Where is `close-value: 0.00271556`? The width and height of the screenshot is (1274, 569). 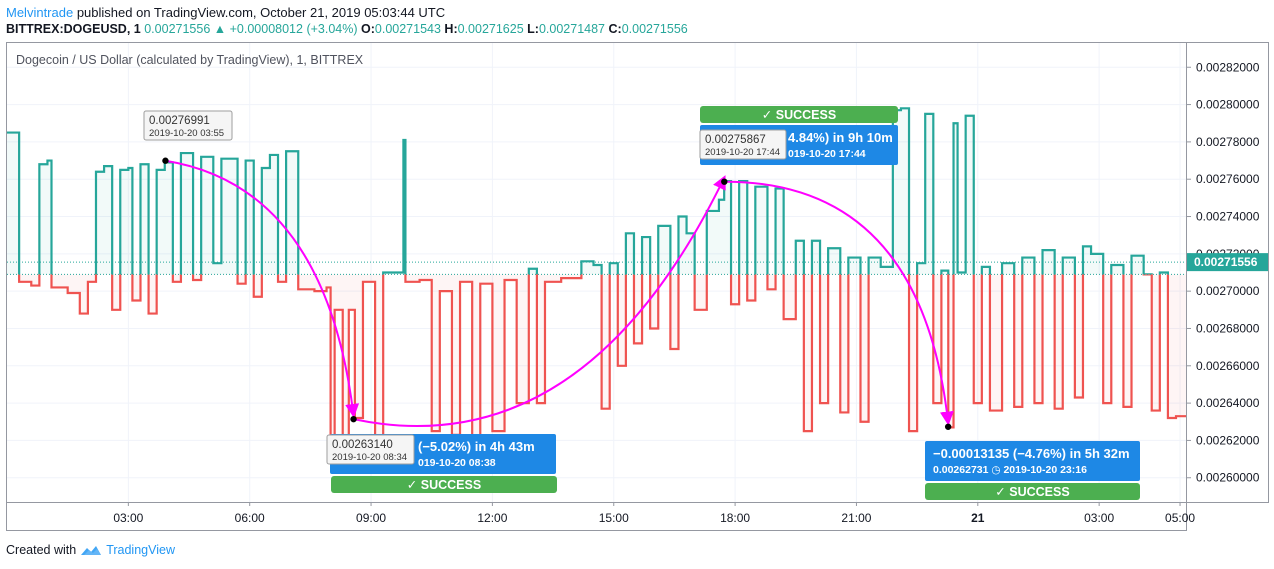
close-value: 0.00271556 is located at coordinates (654, 29).